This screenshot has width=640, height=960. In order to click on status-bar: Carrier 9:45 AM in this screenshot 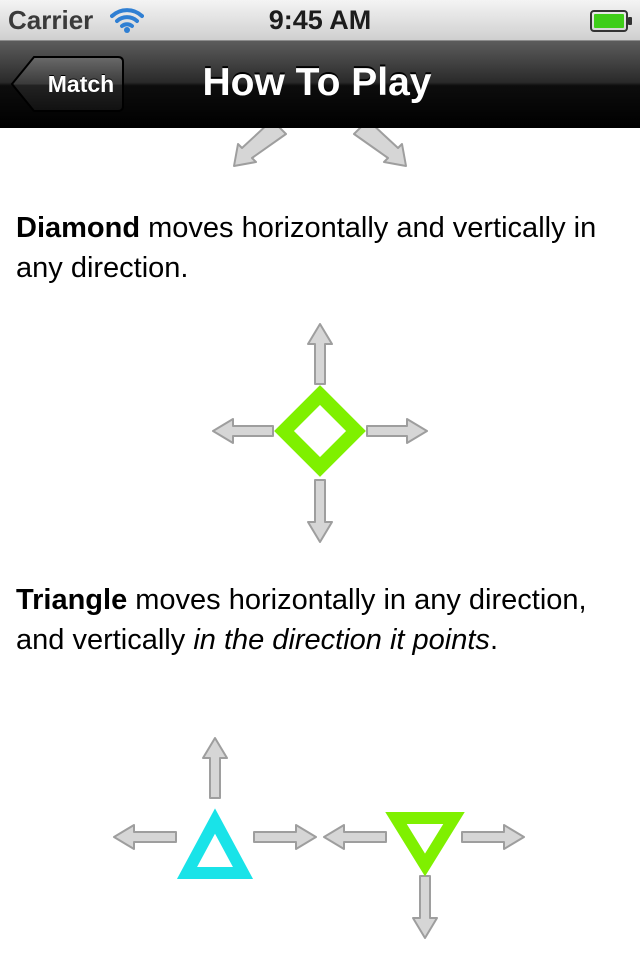, I will do `click(320, 20)`.